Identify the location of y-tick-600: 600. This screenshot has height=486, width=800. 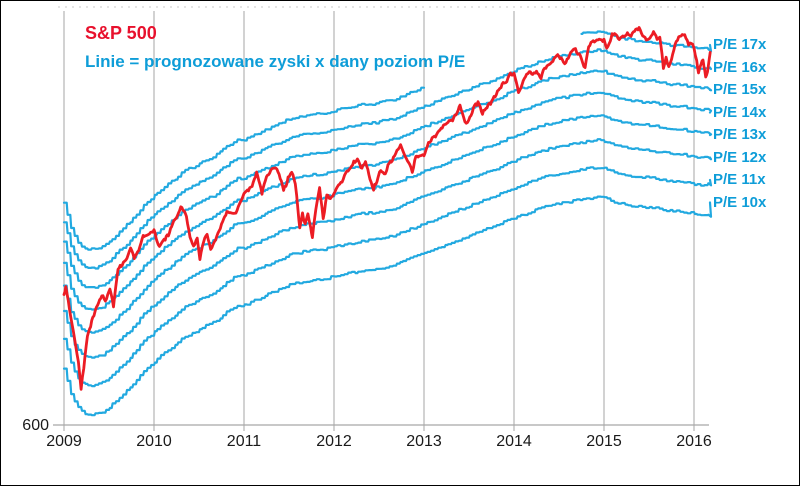
(35, 425).